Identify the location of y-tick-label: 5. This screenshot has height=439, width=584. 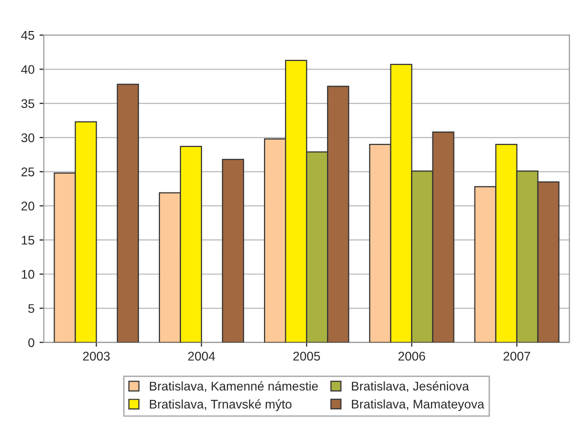
(31, 308).